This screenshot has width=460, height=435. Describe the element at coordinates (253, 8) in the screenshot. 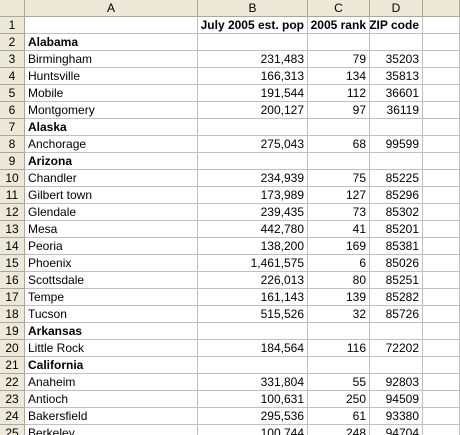

I see `column-header-b: B` at that location.